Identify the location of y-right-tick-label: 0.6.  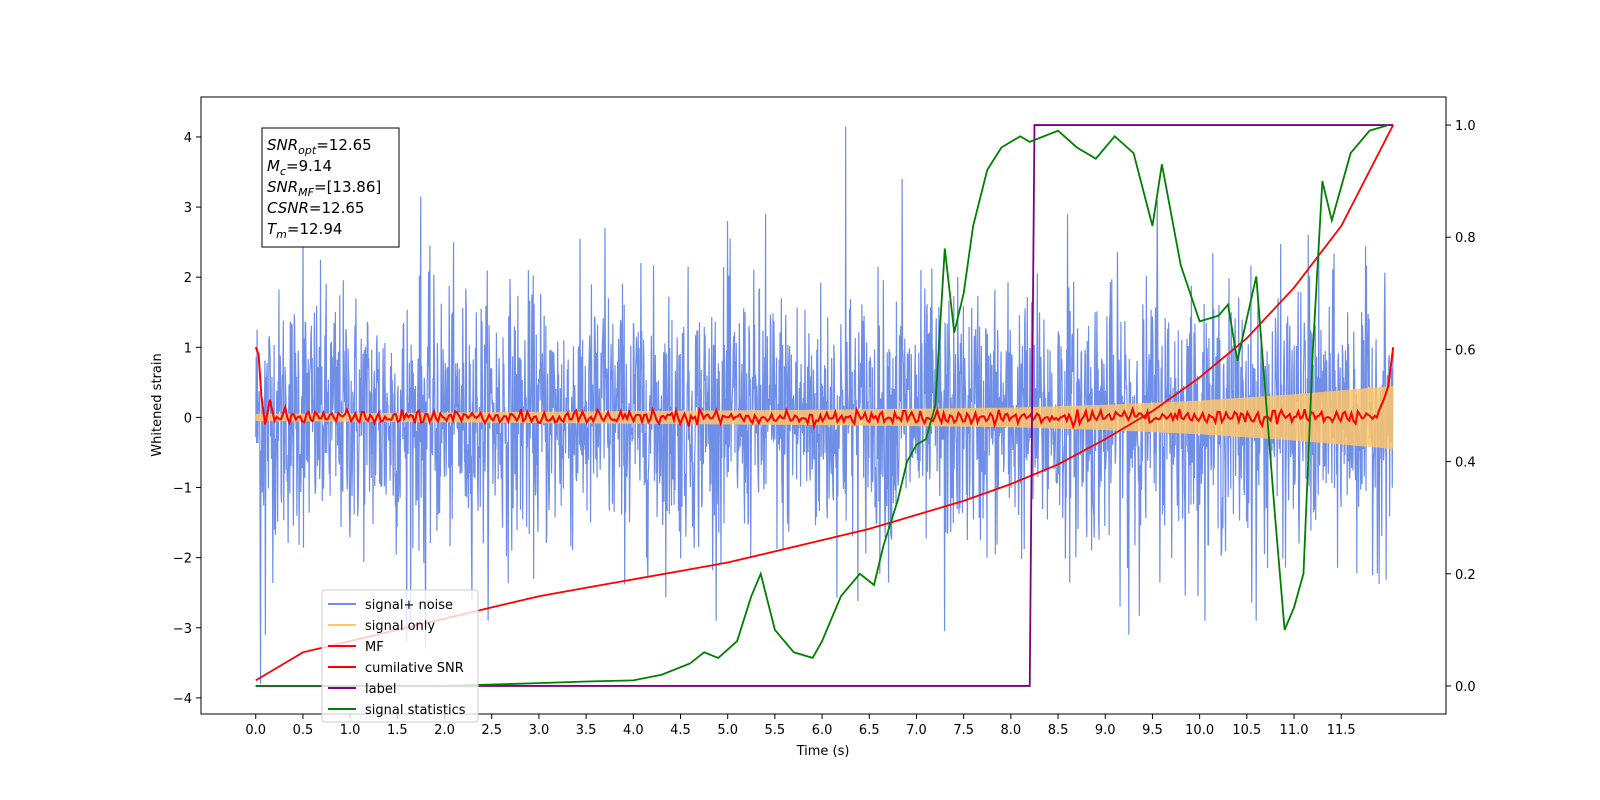
(1465, 350).